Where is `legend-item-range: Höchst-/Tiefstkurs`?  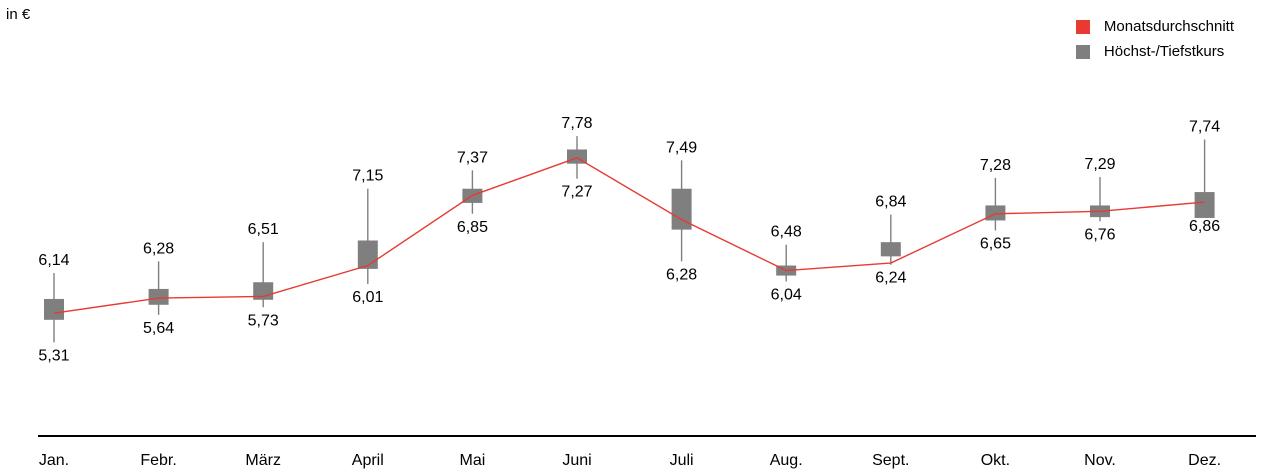 legend-item-range: Höchst-/Tiefstkurs is located at coordinates (1154, 51).